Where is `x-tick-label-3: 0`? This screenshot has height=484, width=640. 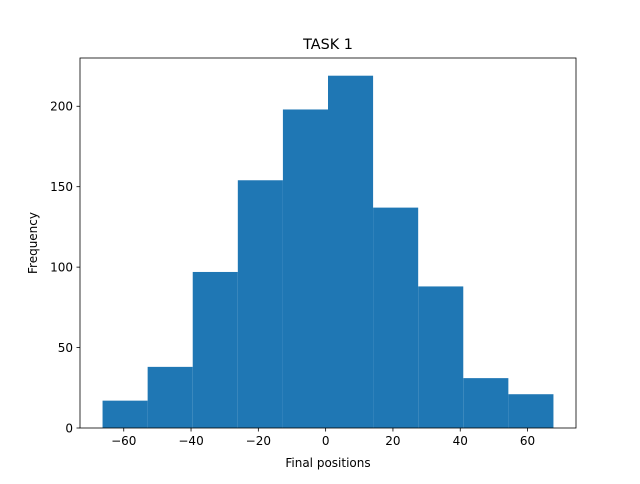 x-tick-label-3: 0 is located at coordinates (326, 441).